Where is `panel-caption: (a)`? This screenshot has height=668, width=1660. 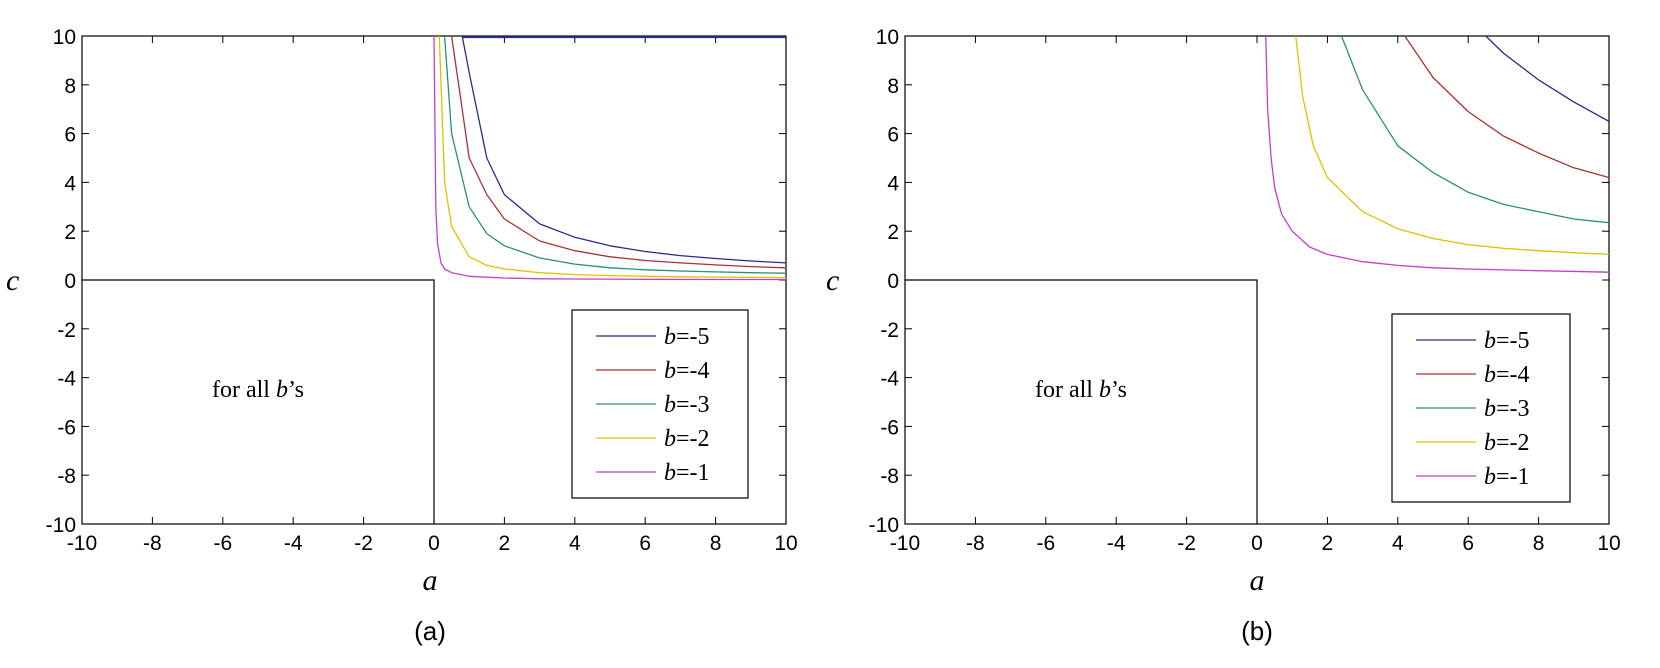
panel-caption: (a) is located at coordinates (430, 631).